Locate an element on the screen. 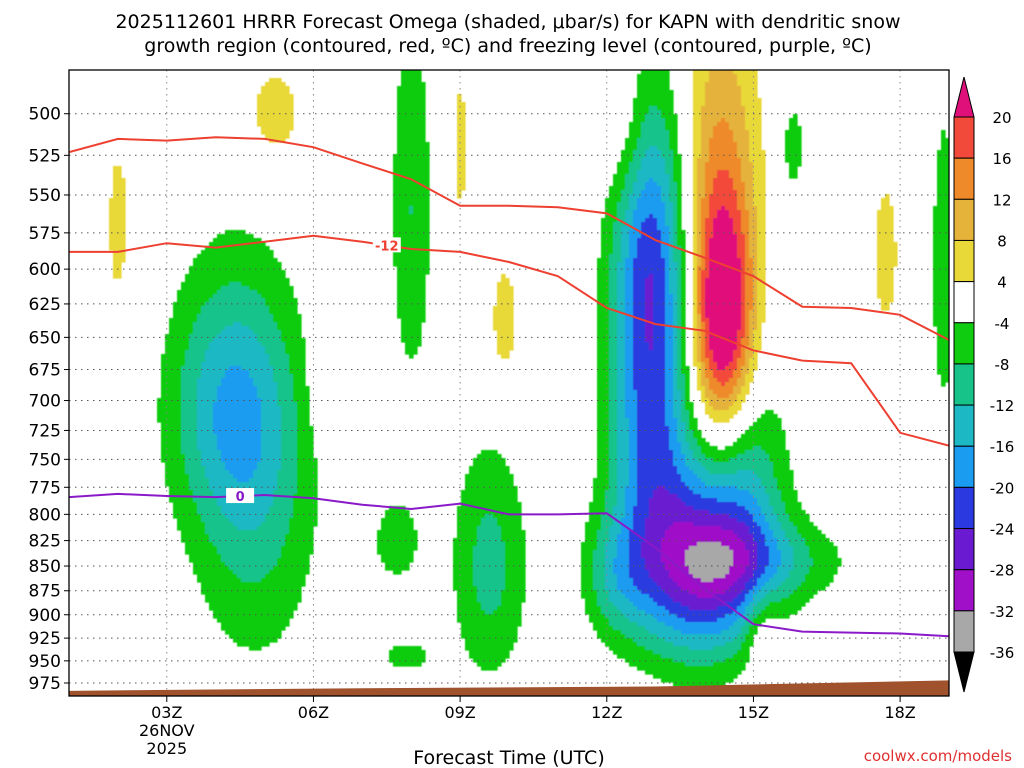 The width and height of the screenshot is (1024, 768). y-tick-label: 550 is located at coordinates (45, 196).